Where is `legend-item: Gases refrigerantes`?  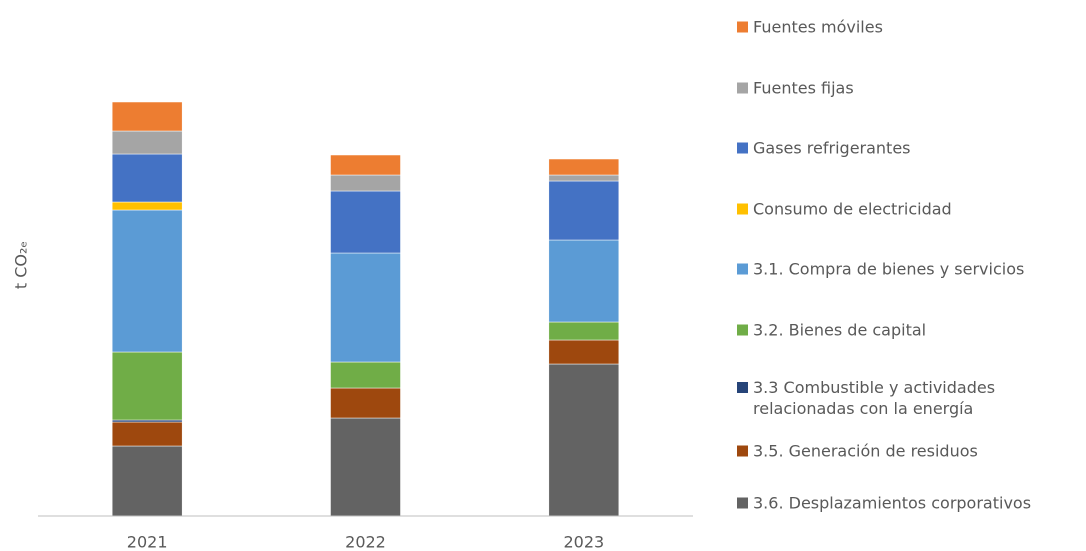 legend-item: Gases refrigerantes is located at coordinates (909, 148).